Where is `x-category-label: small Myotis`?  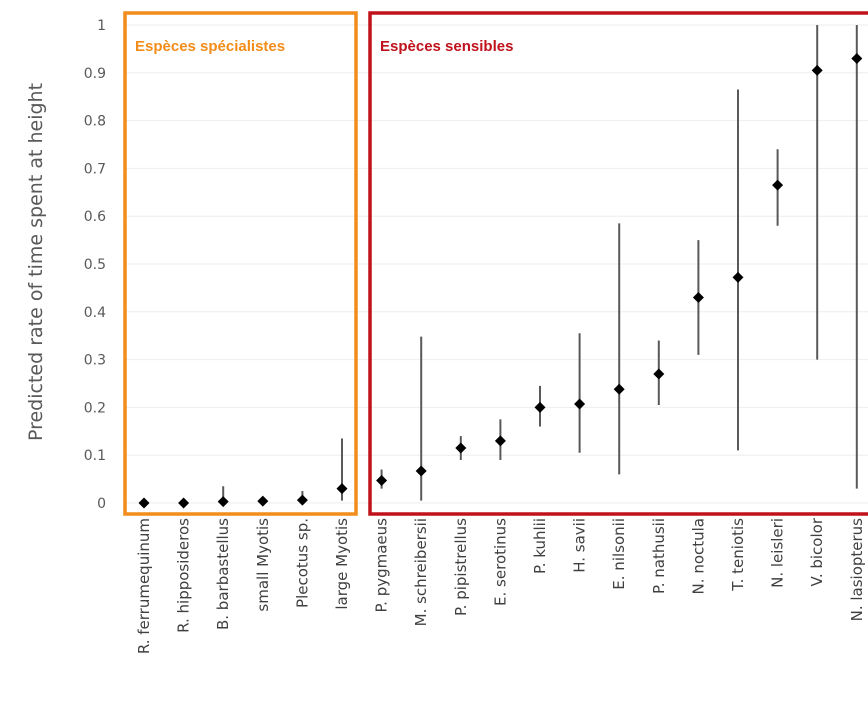 x-category-label: small Myotis is located at coordinates (263, 565).